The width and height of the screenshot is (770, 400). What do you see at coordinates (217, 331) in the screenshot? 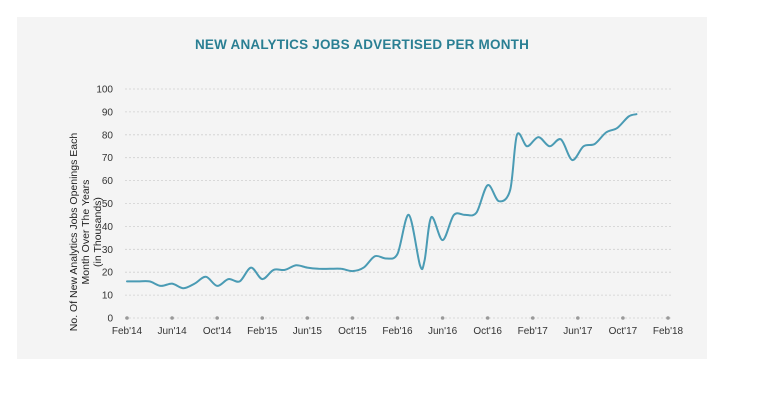
I see `x-tick-label: Oct'14` at bounding box center [217, 331].